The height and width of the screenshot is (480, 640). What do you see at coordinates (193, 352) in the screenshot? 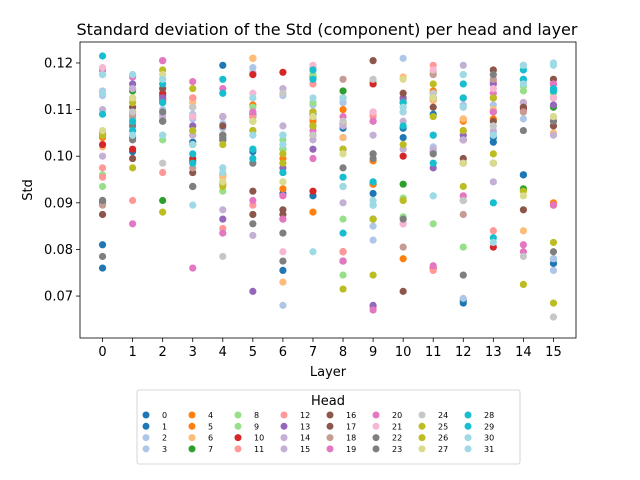
I see `x-tick-label: 3` at bounding box center [193, 352].